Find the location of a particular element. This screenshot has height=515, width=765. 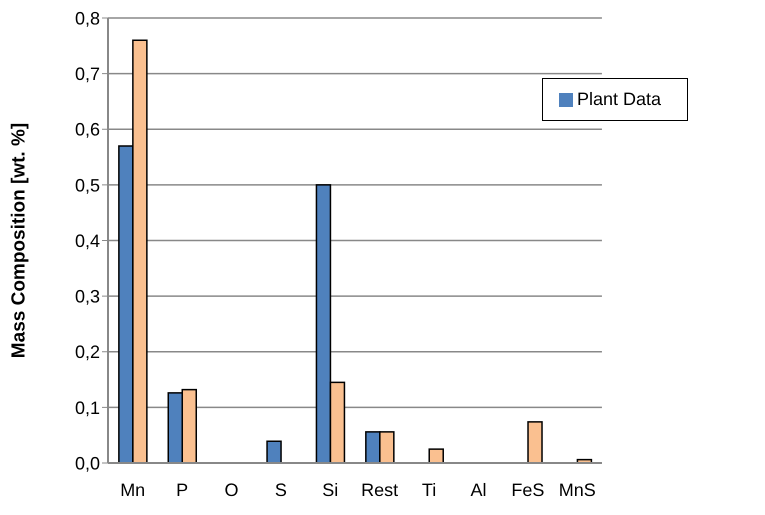

y-tick-label: 0,7 is located at coordinates (87, 74).